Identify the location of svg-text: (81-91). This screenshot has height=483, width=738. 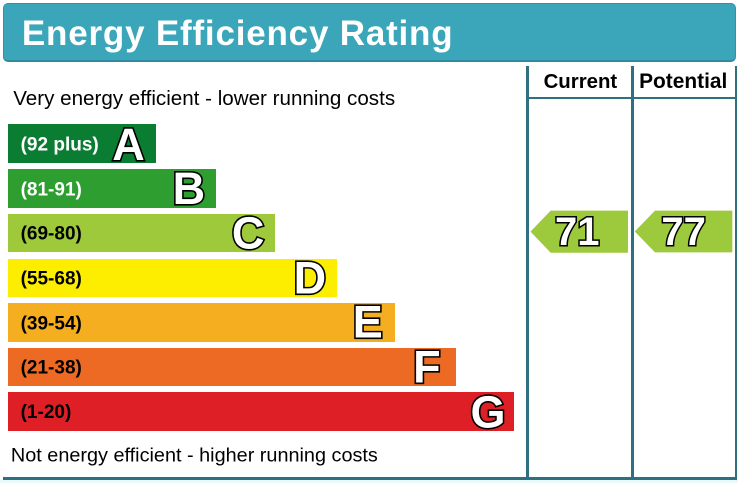
(51, 189).